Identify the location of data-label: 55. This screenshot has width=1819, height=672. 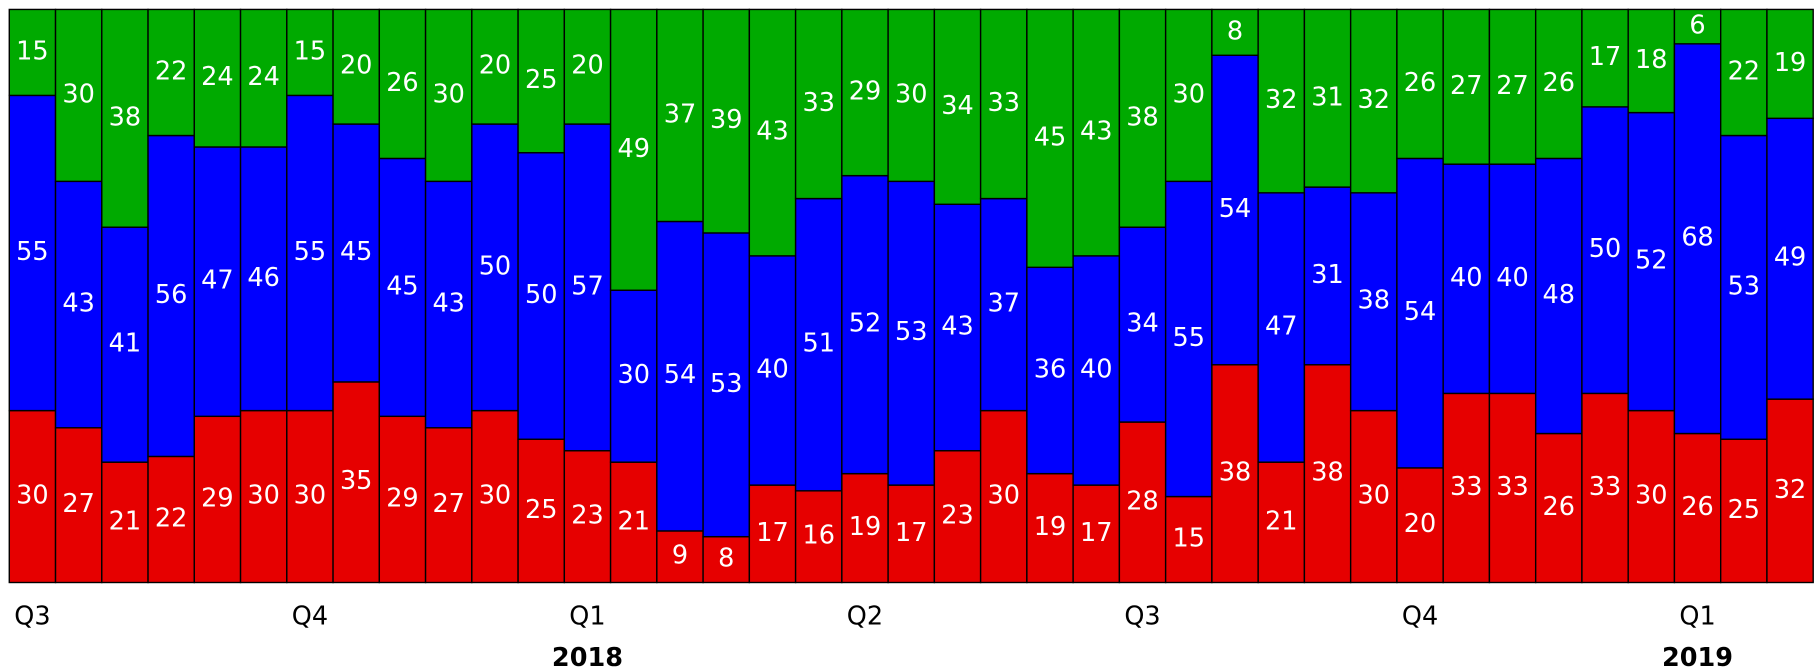
(32, 252).